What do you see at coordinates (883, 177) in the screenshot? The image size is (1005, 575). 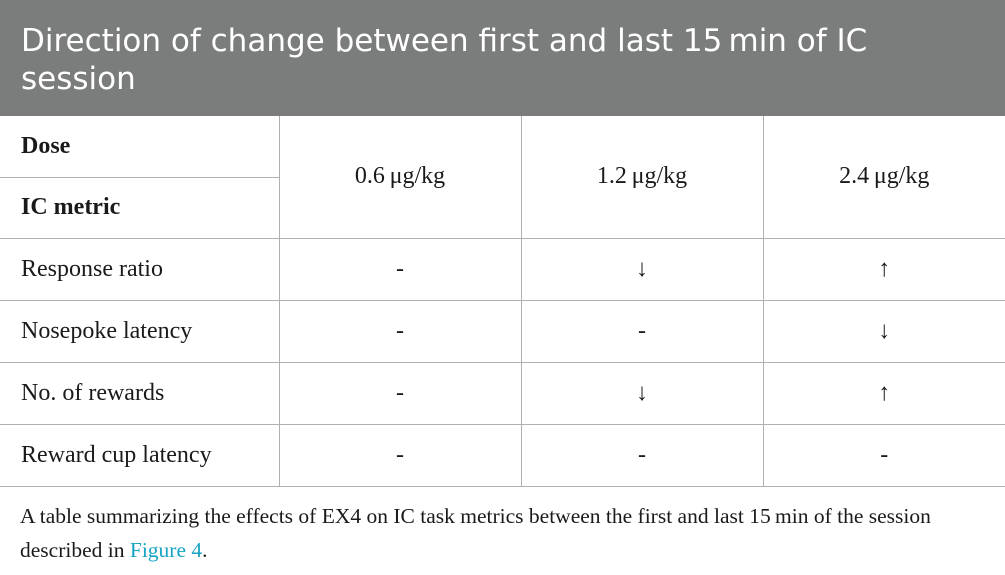 I see `dose-column-header: 2.4 μg/kg` at bounding box center [883, 177].